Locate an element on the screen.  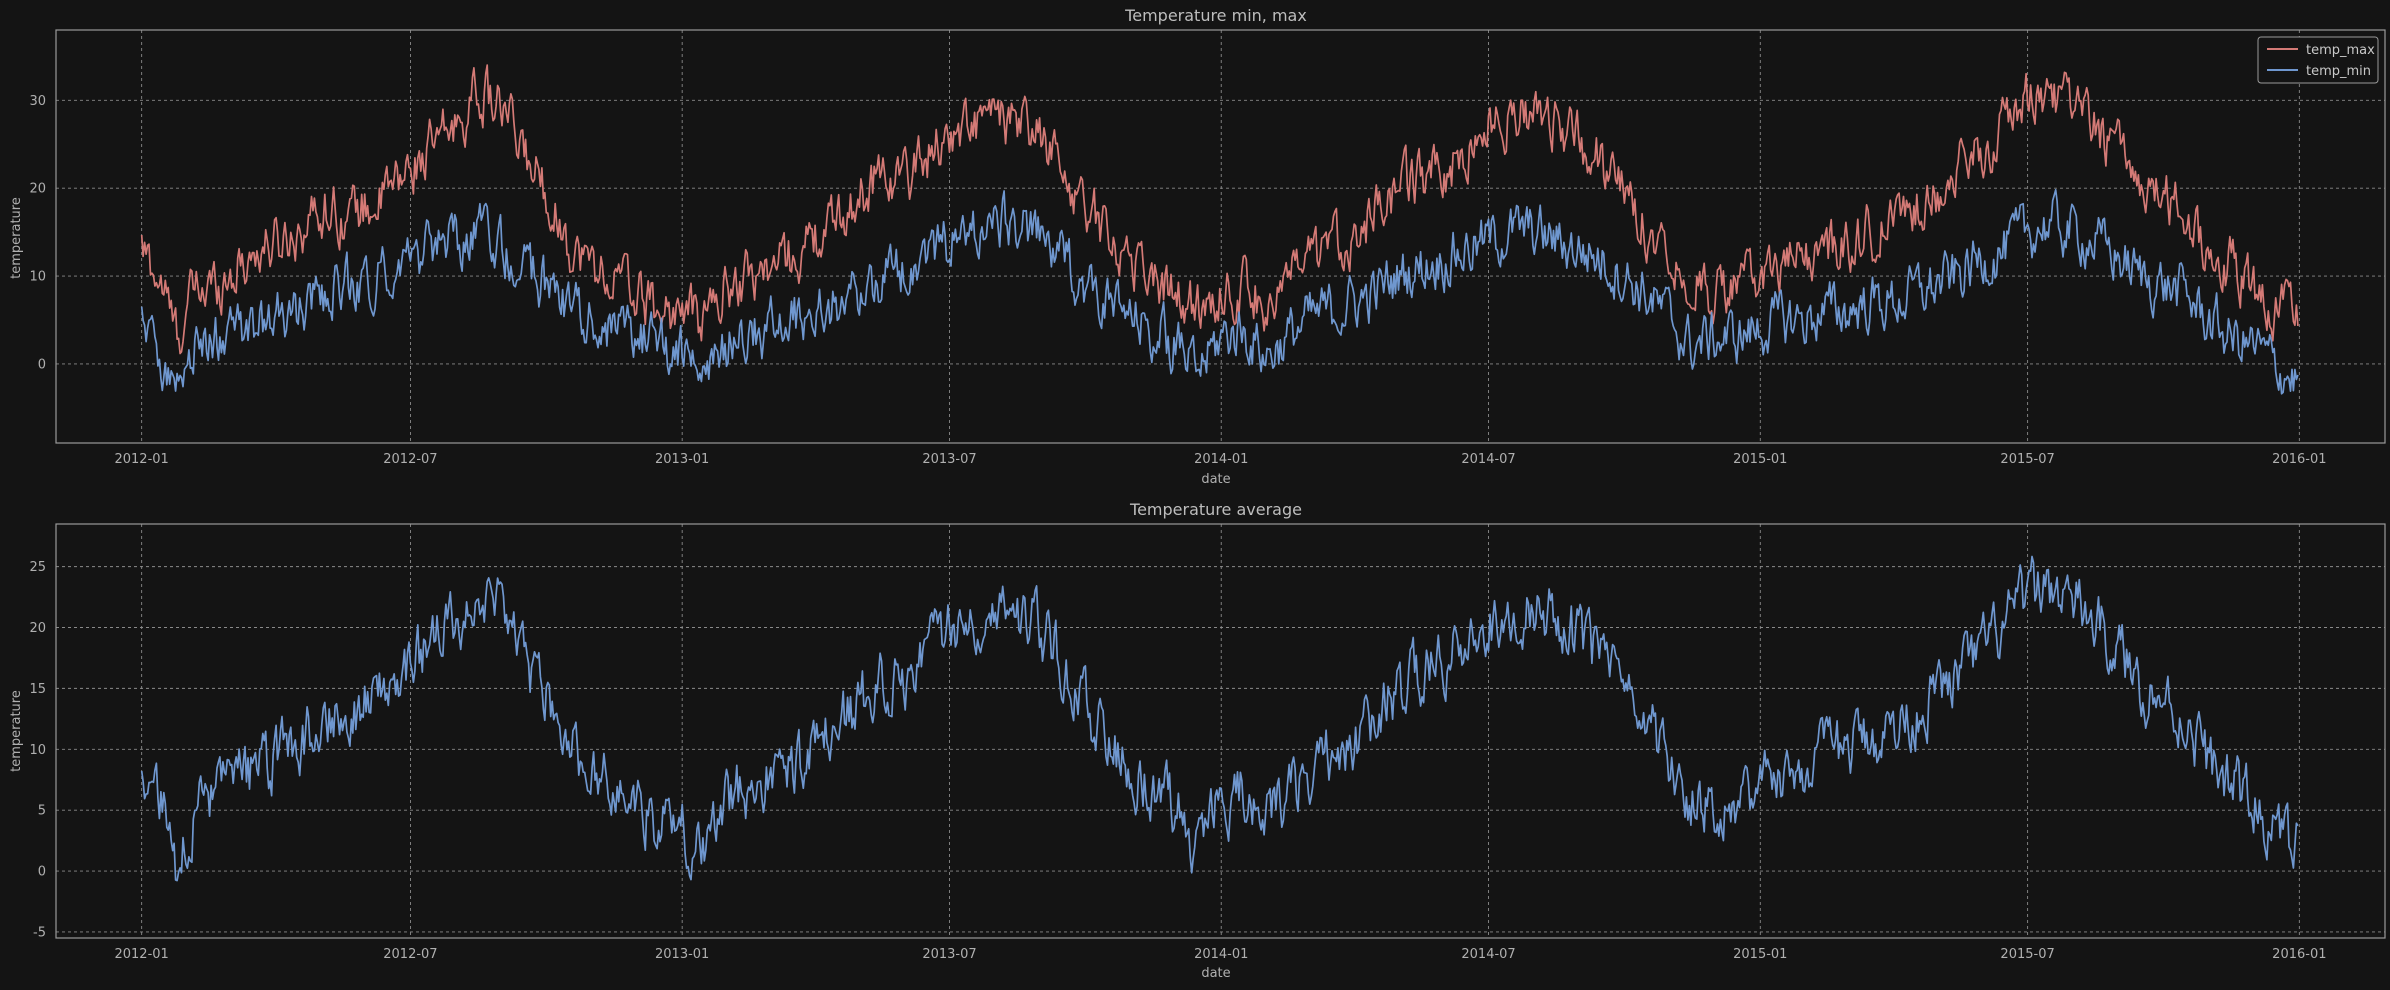
legend-label-min: temp_min is located at coordinates (2338, 71).